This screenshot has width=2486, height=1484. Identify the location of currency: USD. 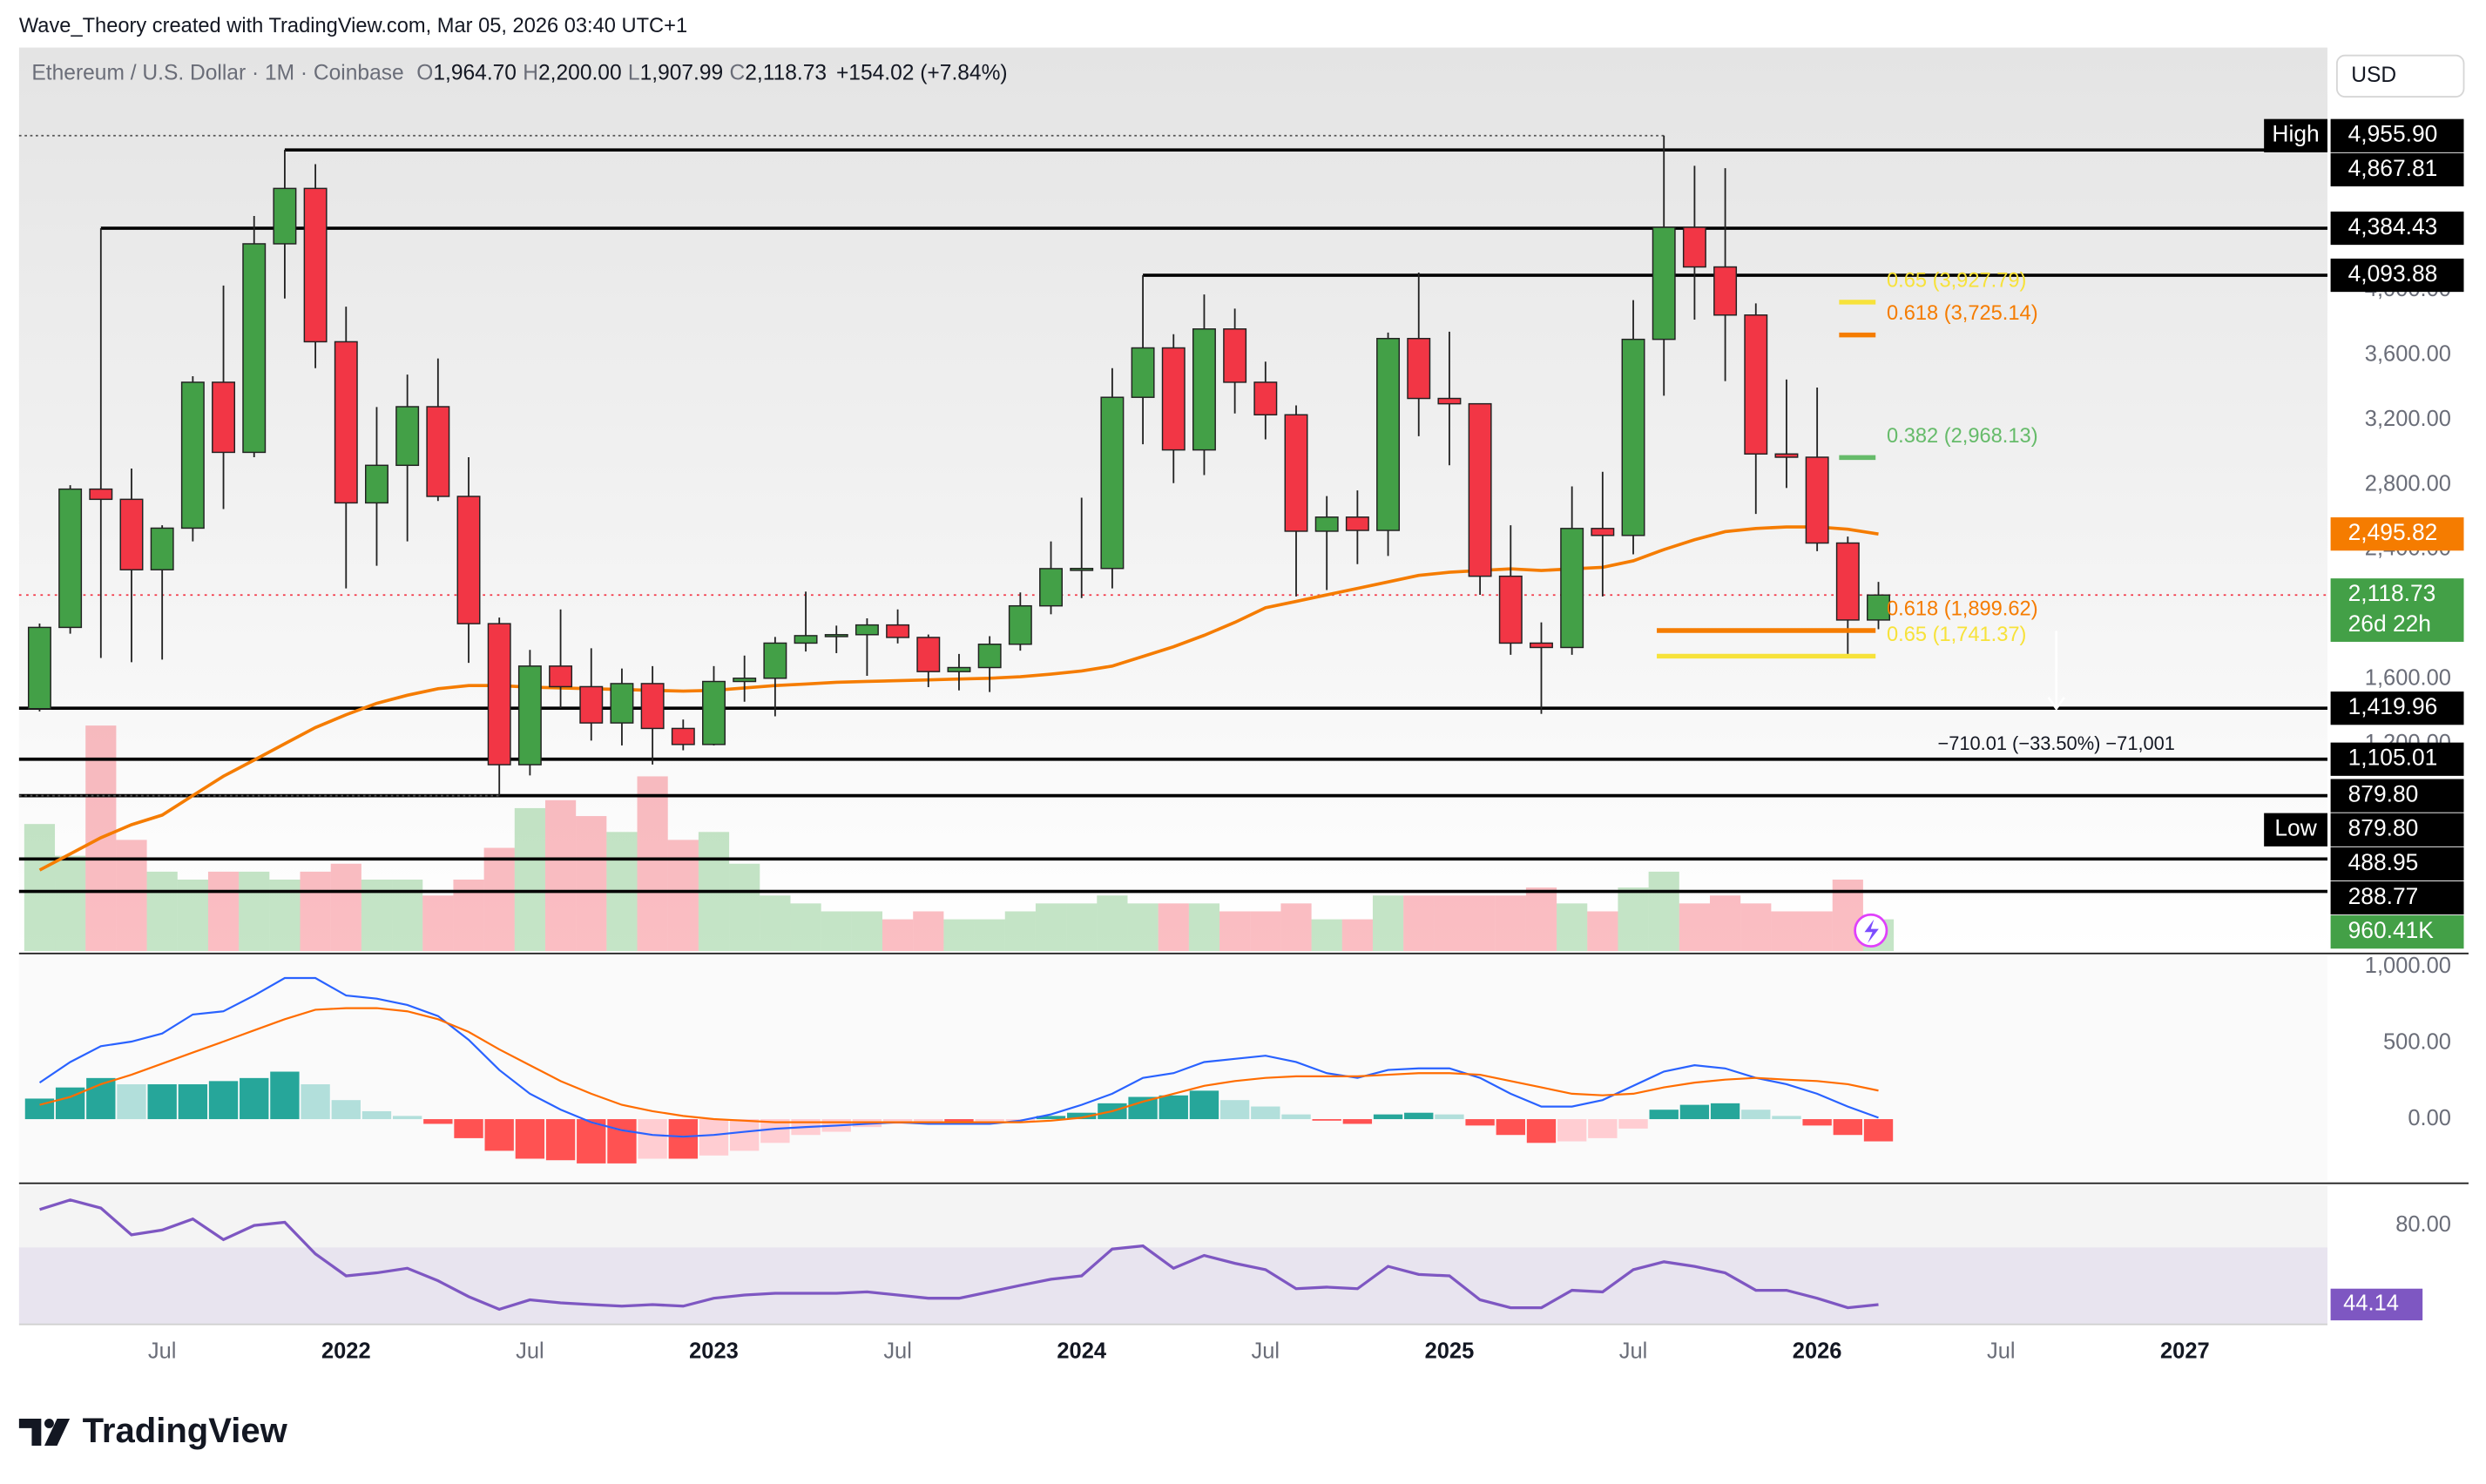
(2373, 76).